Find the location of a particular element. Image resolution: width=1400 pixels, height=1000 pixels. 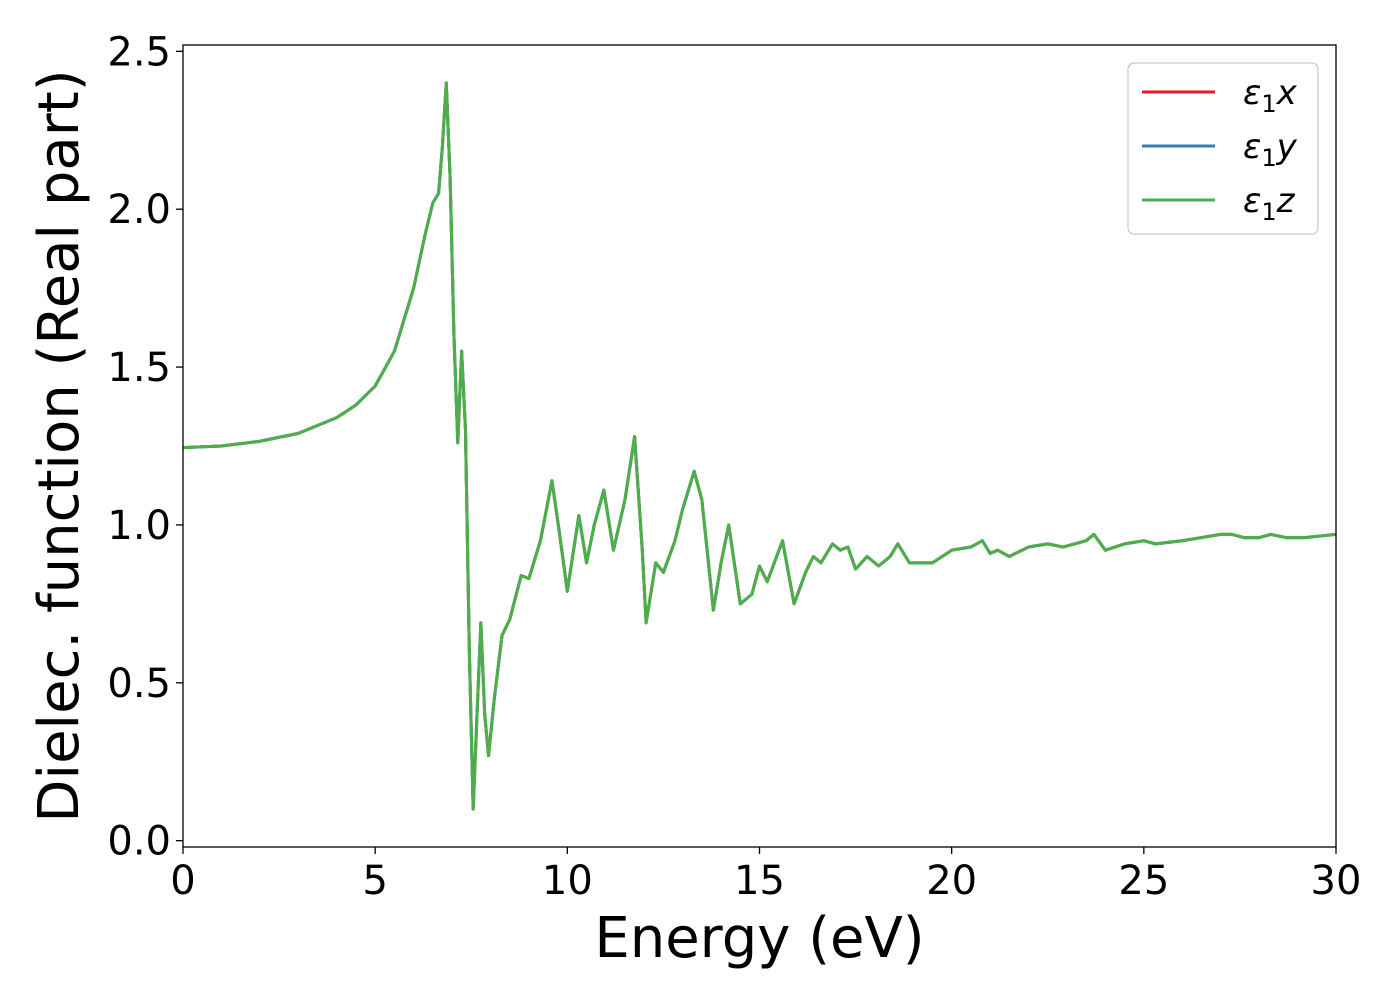

y-tick-label: 2.0 is located at coordinates (139, 210).